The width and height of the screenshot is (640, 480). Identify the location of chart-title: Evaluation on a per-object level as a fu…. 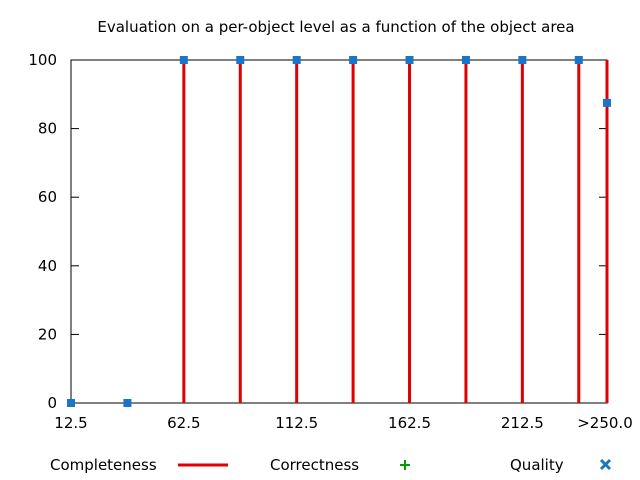
(335, 27).